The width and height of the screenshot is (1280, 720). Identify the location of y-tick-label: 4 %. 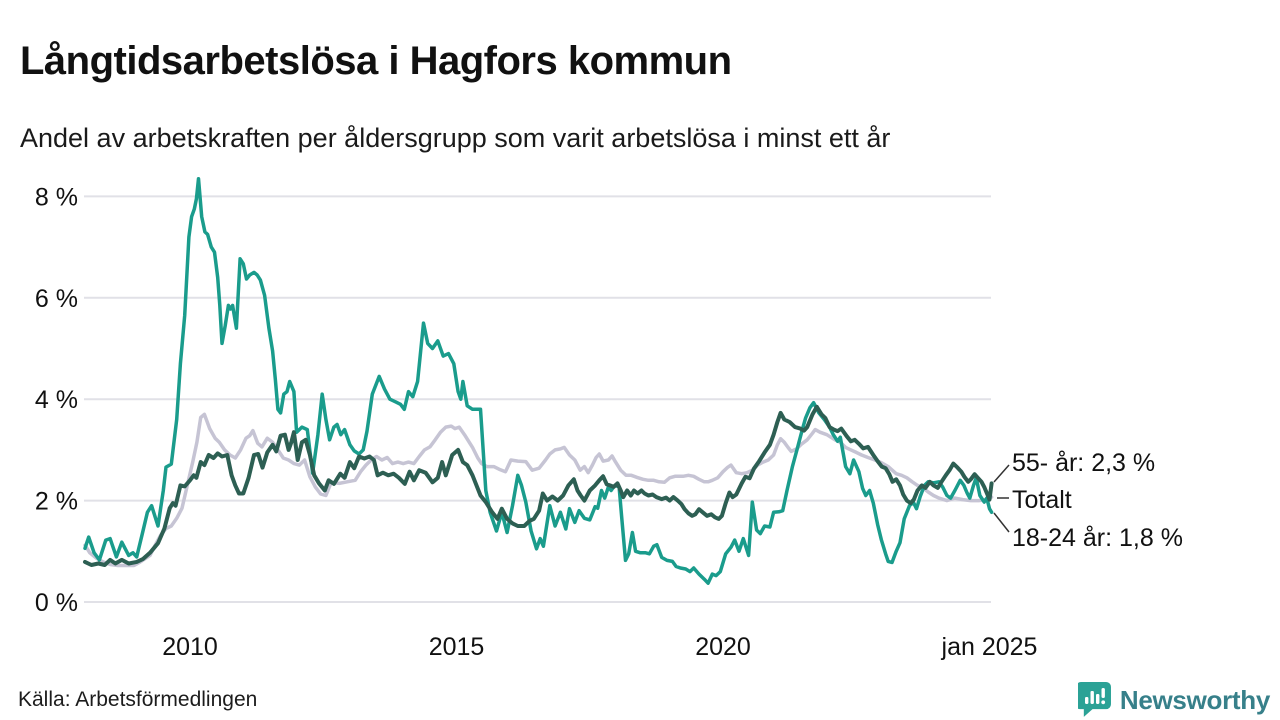
(56, 400).